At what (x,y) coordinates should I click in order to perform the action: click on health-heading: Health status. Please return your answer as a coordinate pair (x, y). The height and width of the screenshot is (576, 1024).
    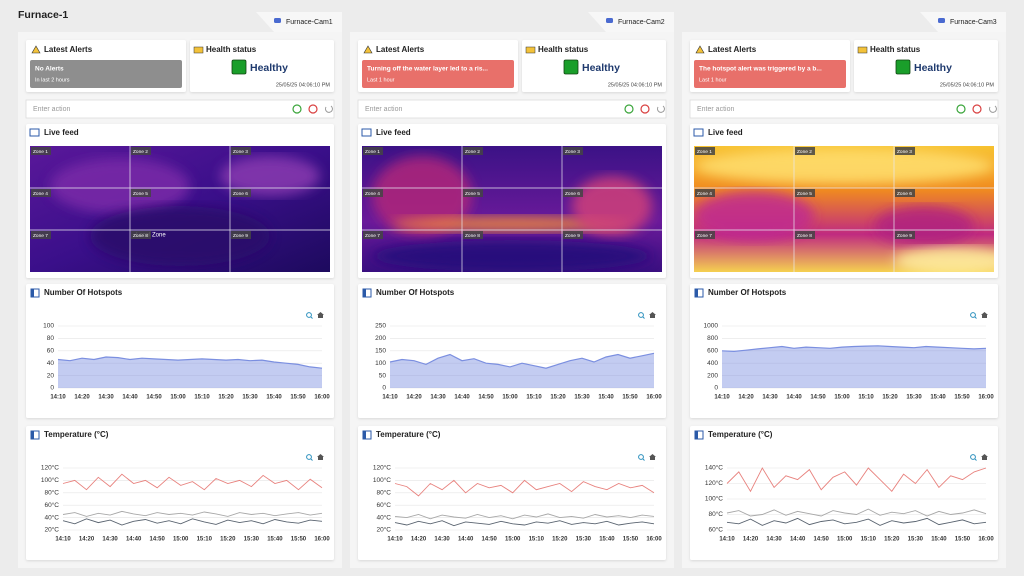
    Looking at the image, I should click on (563, 49).